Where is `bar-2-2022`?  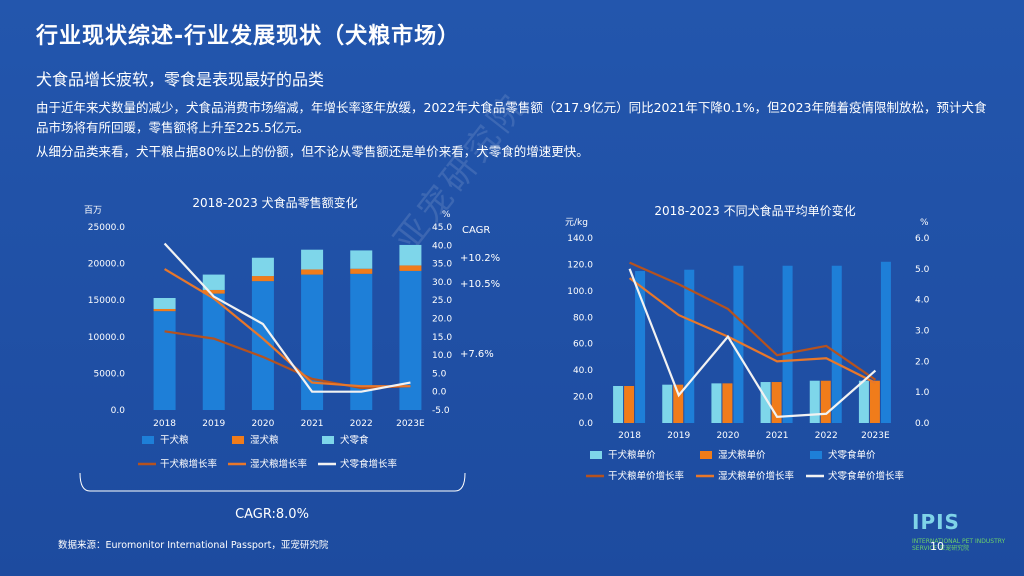
bar-2-2022 is located at coordinates (836, 344).